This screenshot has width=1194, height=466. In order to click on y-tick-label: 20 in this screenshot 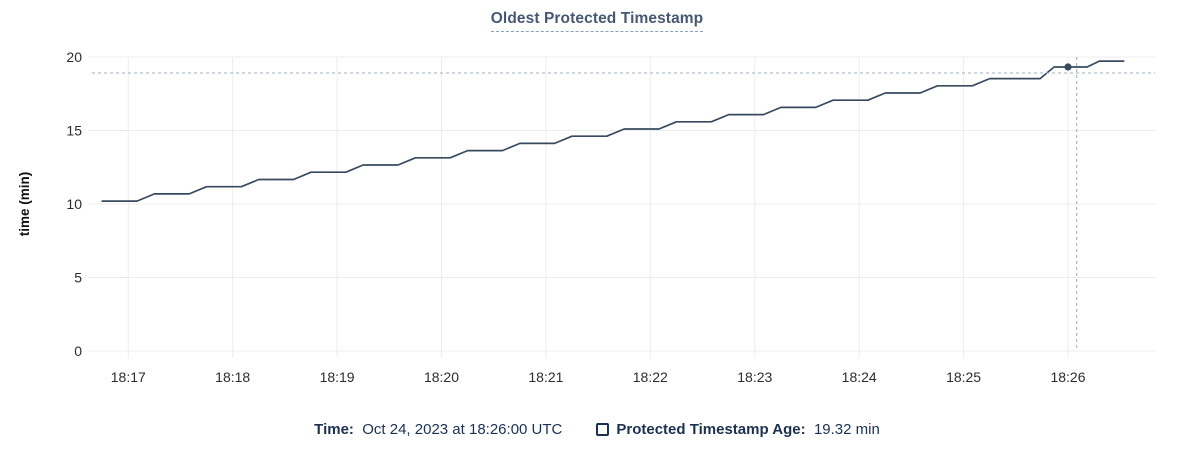, I will do `click(74, 57)`.